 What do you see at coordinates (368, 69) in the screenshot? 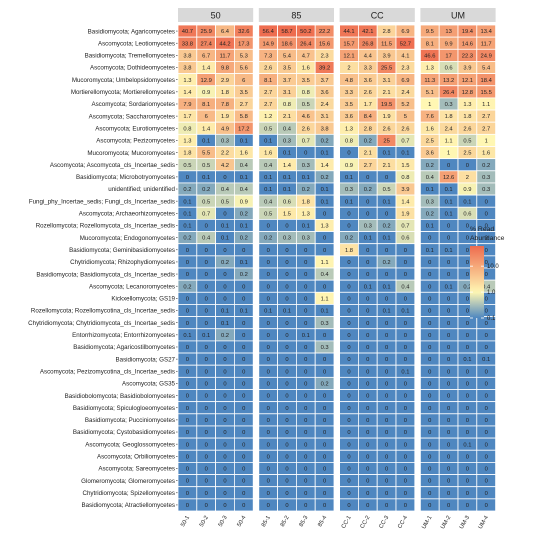
I see `cell-value-label: 3.3` at bounding box center [368, 69].